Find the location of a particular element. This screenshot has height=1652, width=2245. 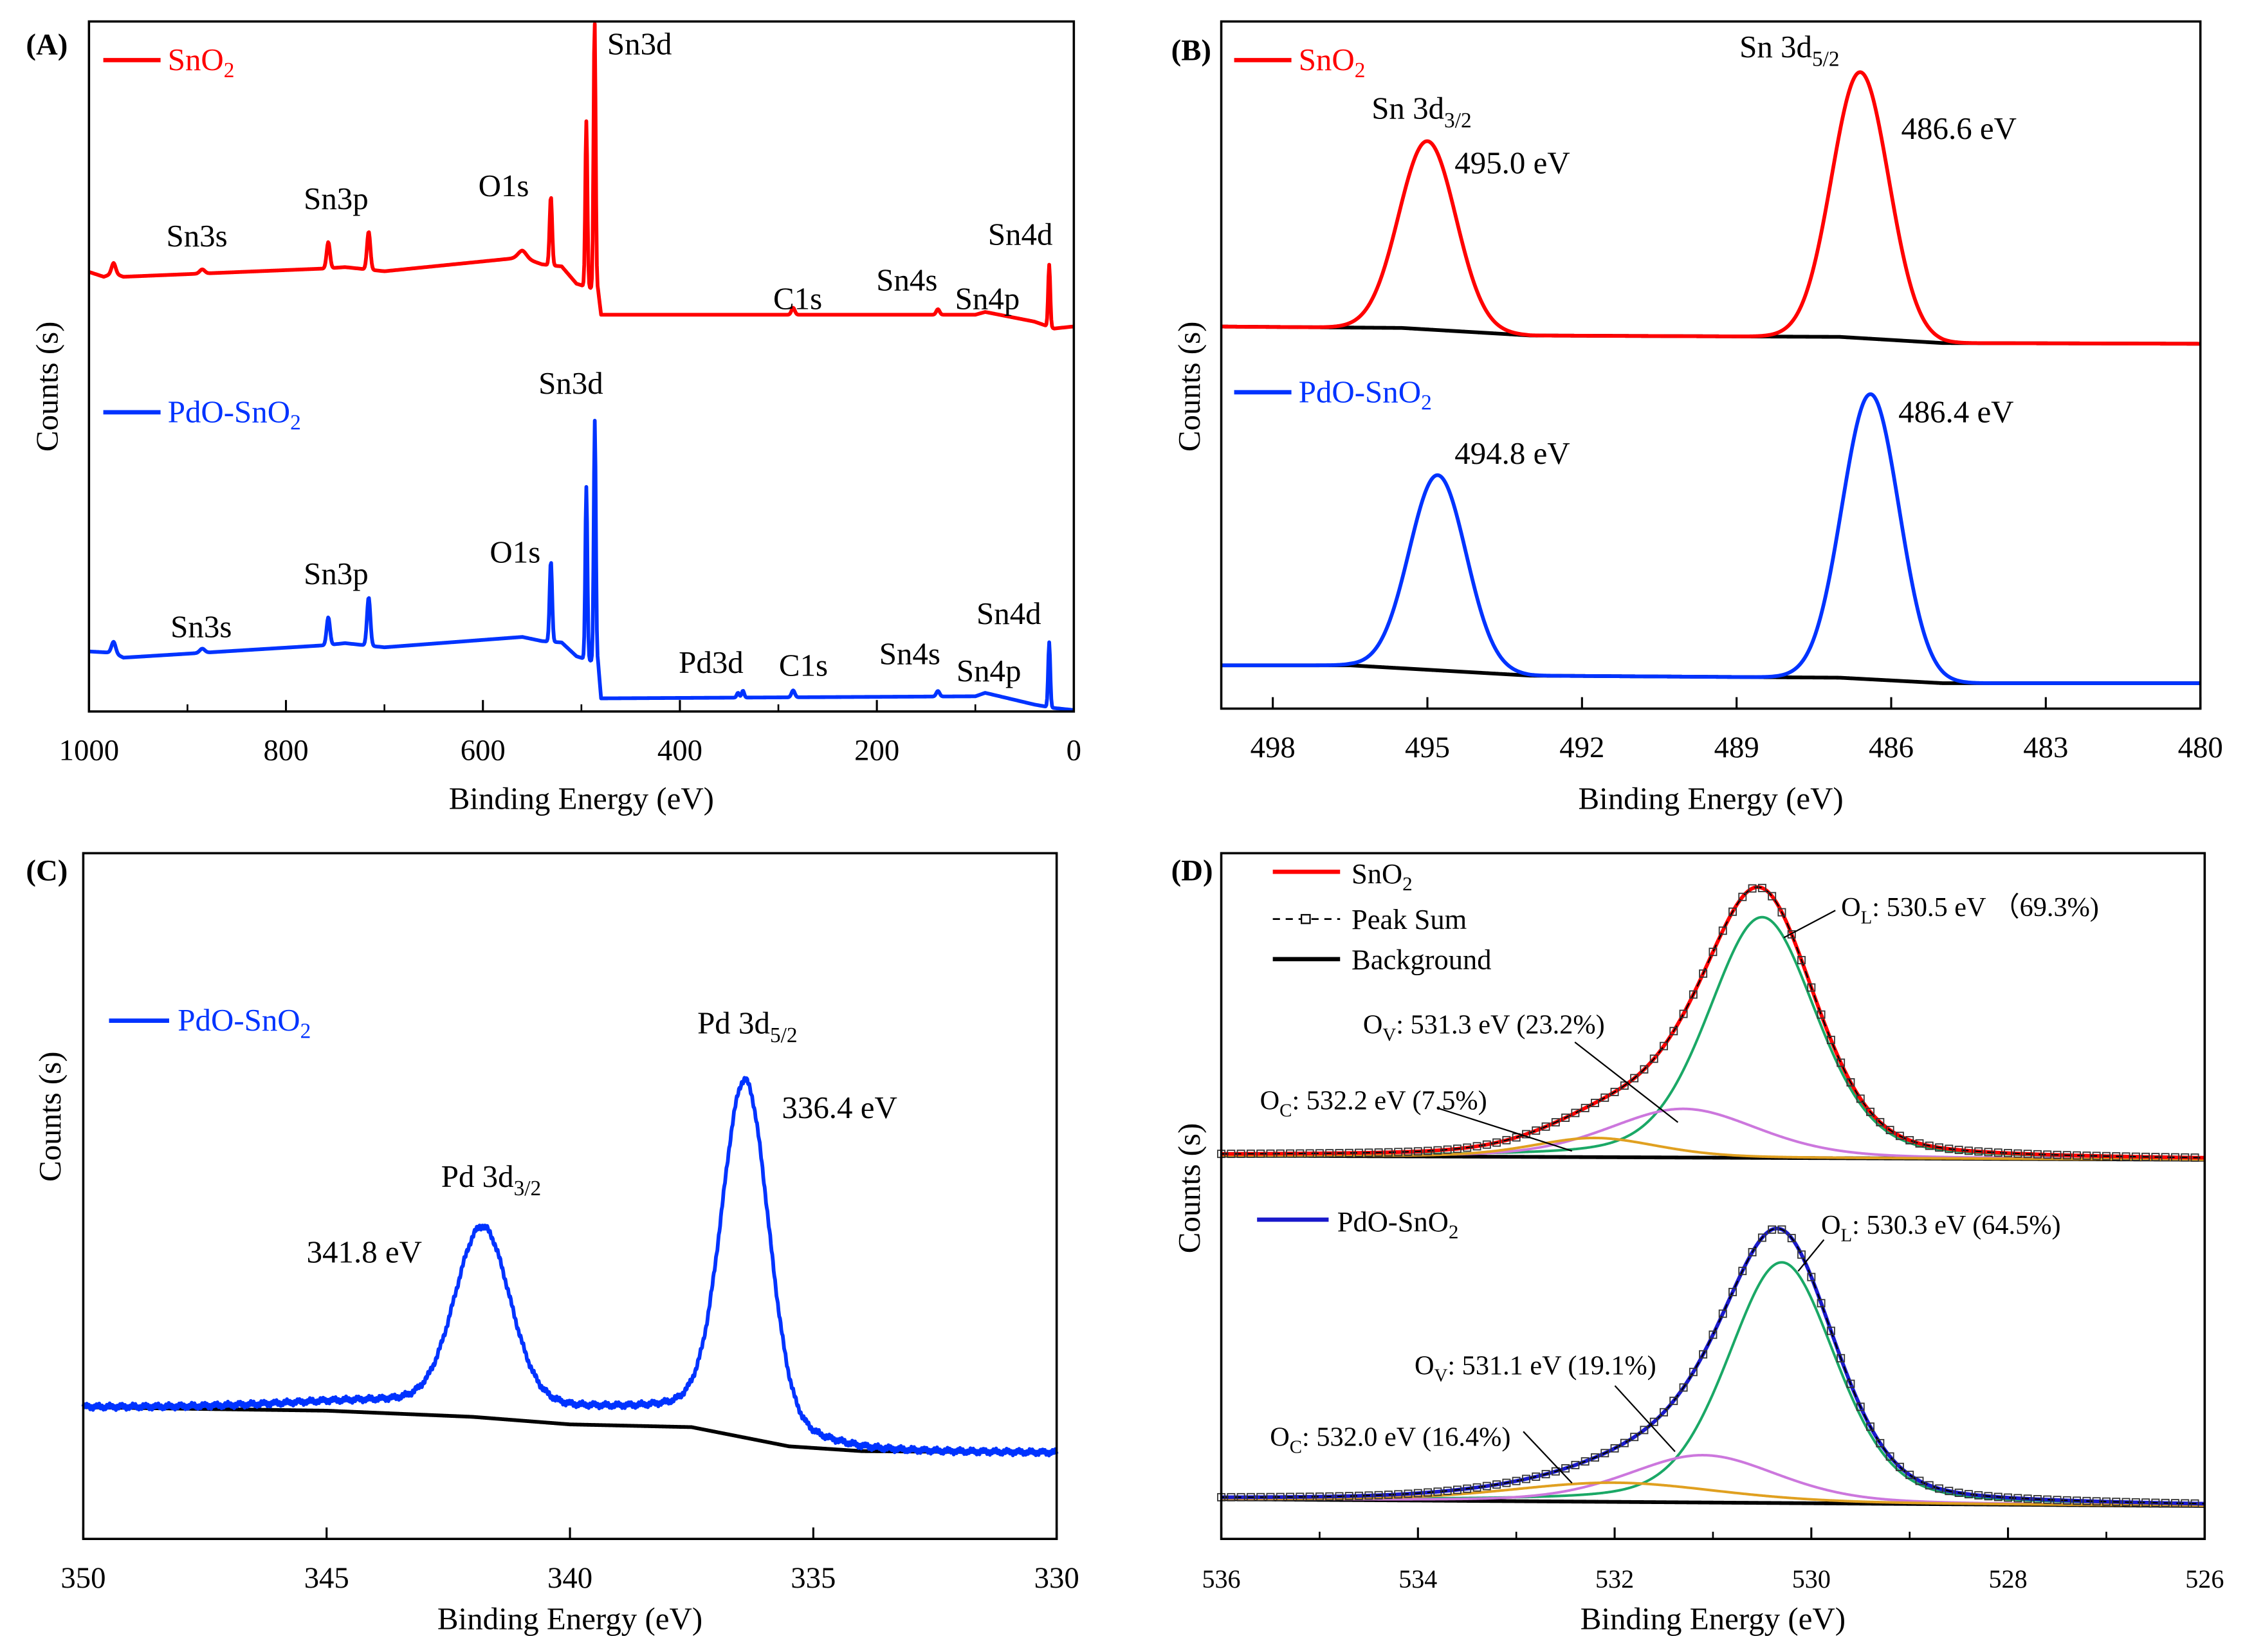

legend-label-pdo-sno2: PdO-SnO2 is located at coordinates (244, 1022).